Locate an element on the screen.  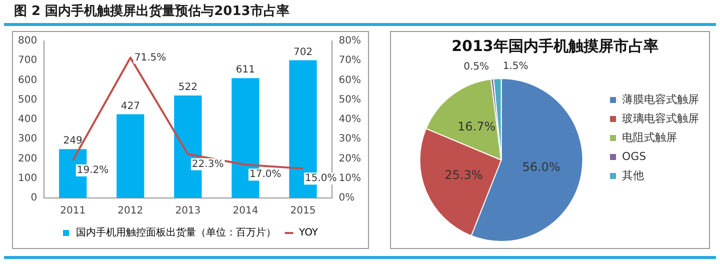
x-tick-label: 2011 is located at coordinates (73, 211).